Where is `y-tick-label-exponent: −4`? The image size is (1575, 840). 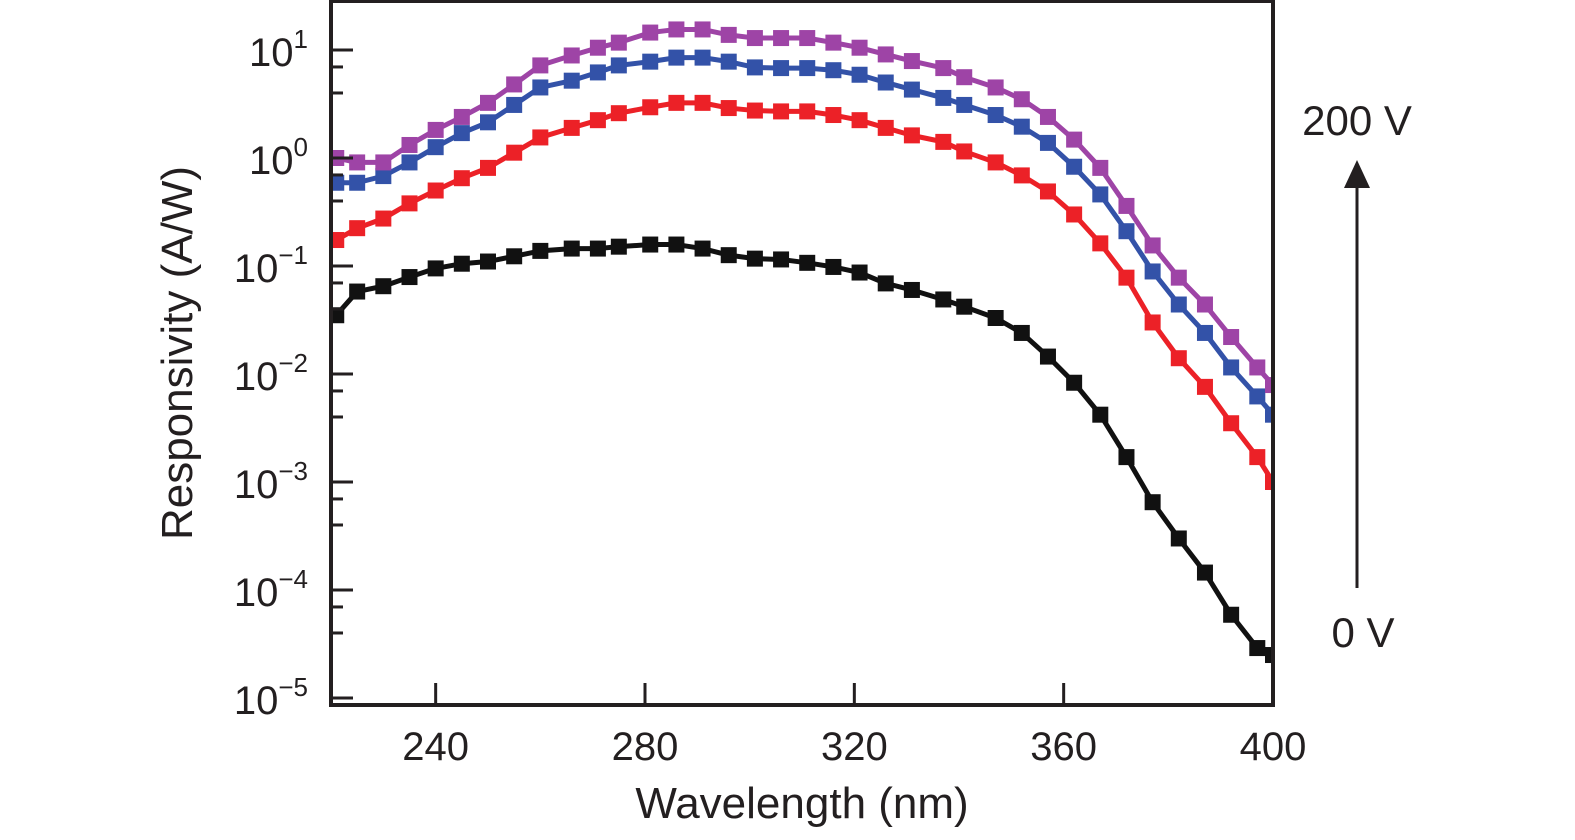
y-tick-label-exponent: −4 is located at coordinates (293, 579).